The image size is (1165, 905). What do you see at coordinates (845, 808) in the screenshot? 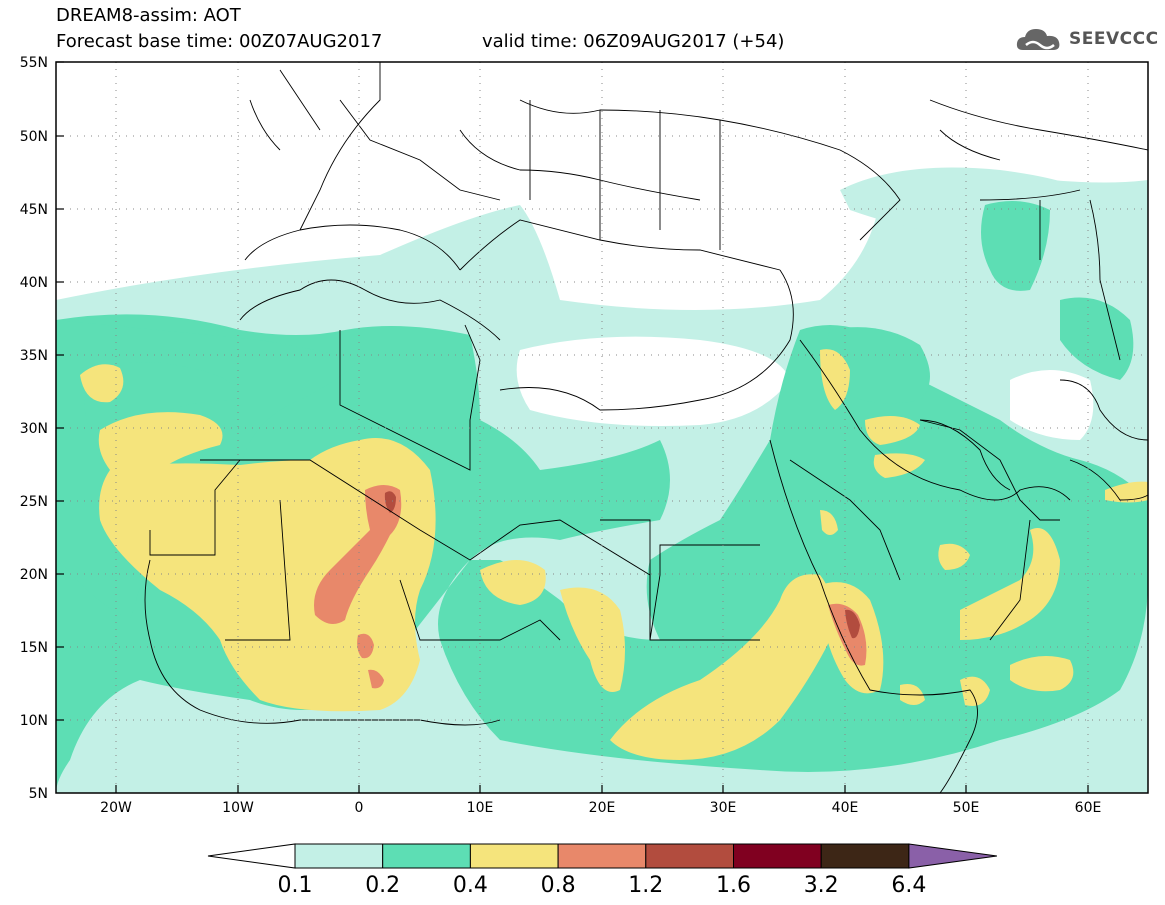
I see `lon-label: 40E` at bounding box center [845, 808].